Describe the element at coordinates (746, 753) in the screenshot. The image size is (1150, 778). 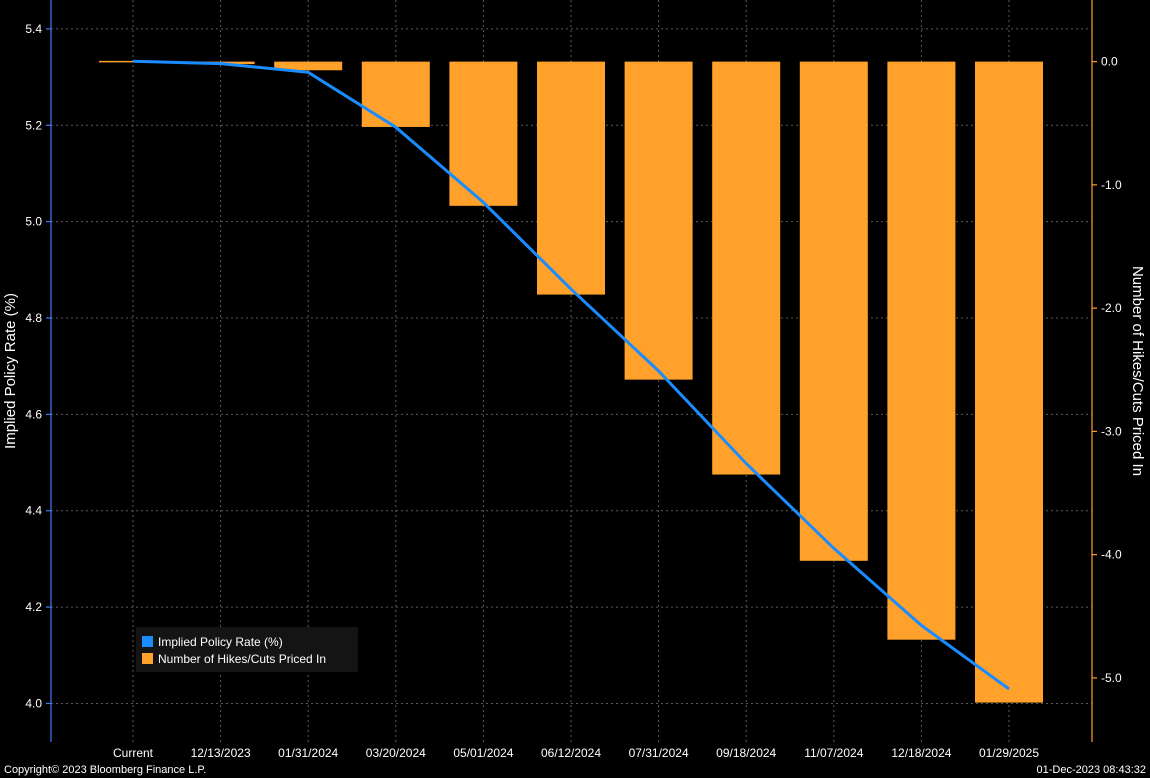
I see `x-tick-label-7: 09/18/2024` at that location.